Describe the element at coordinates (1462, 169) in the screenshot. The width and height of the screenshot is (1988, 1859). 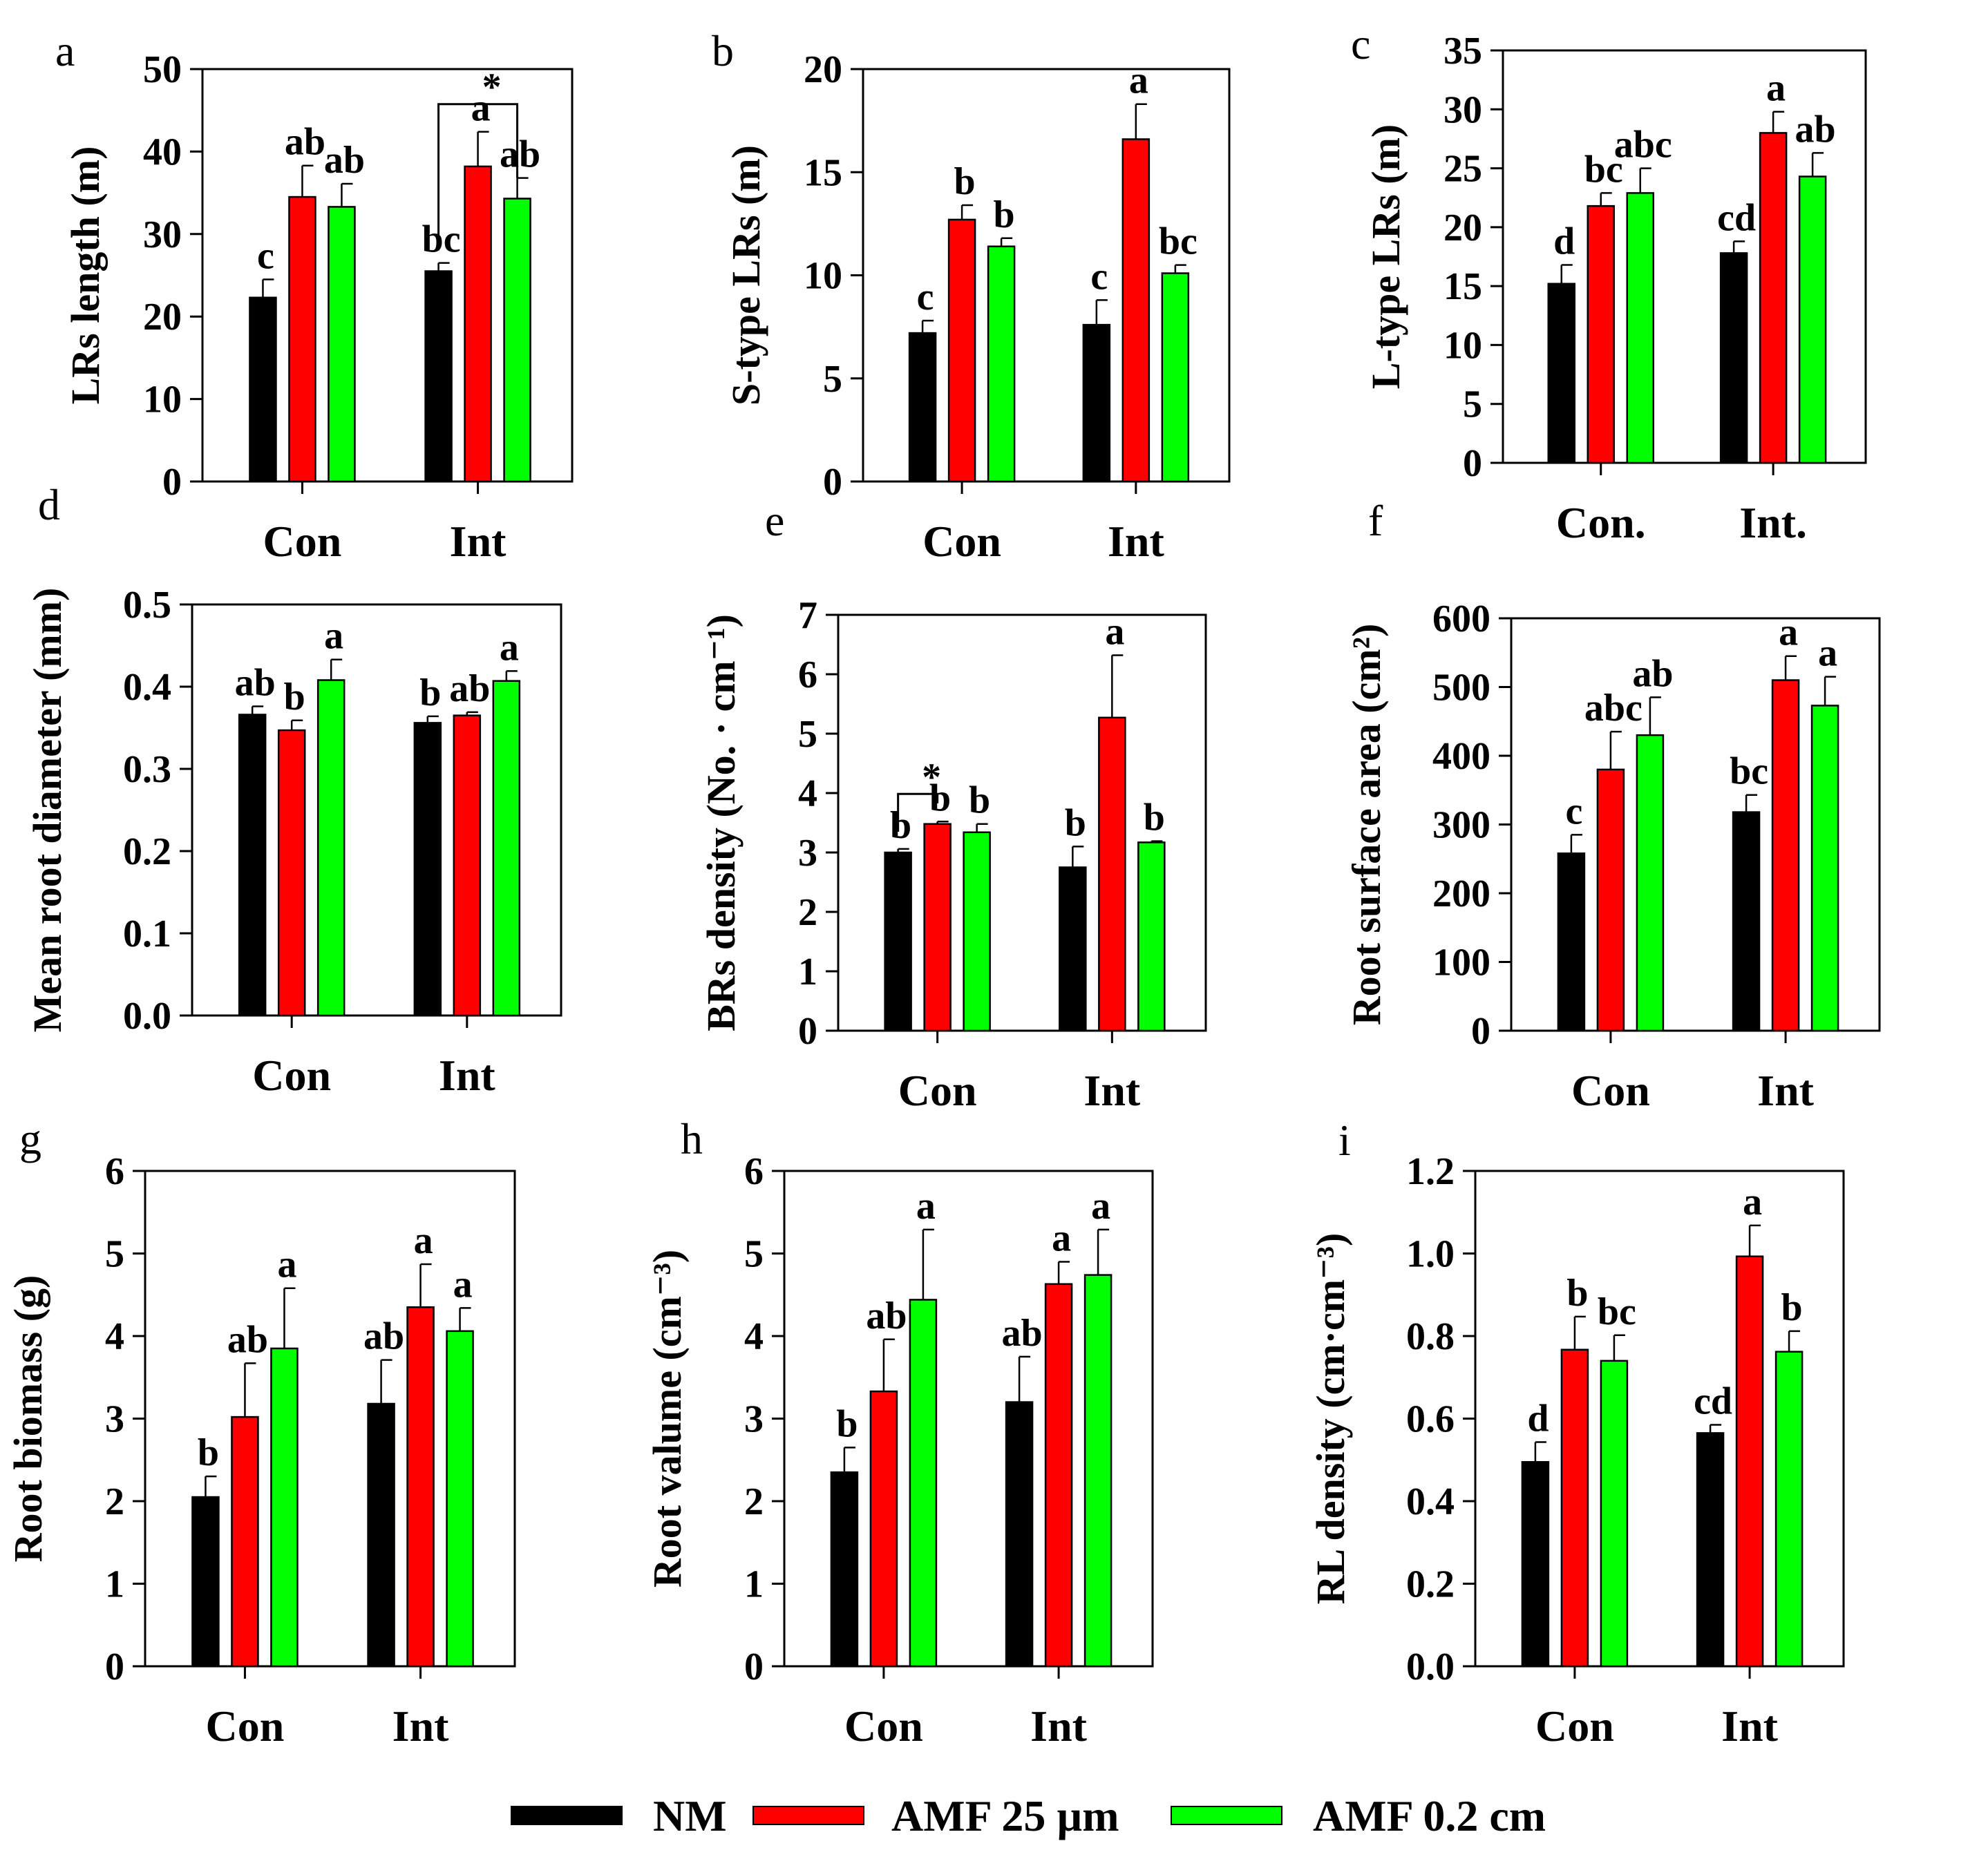
I see `y-tick-label: 25` at that location.